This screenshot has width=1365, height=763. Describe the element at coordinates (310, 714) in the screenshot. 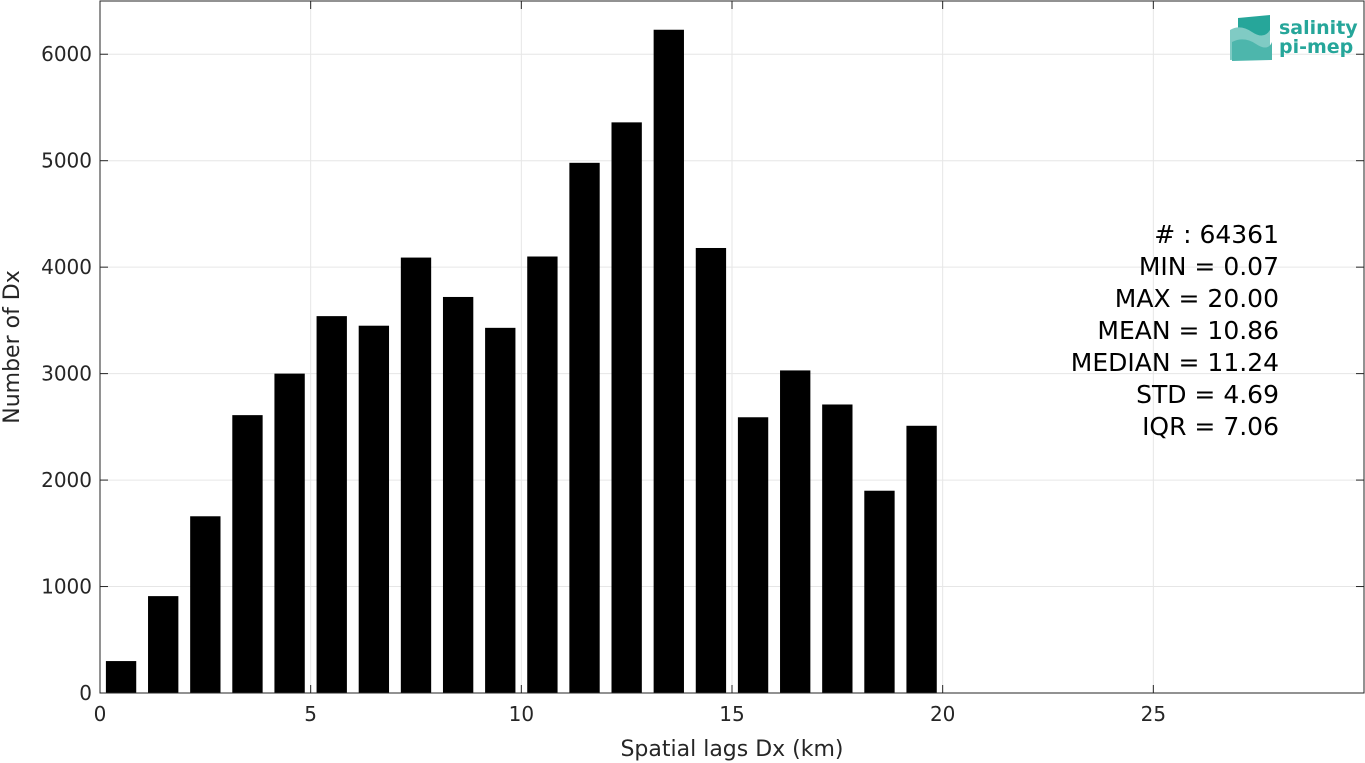

I see `x-tick-label: 5` at that location.